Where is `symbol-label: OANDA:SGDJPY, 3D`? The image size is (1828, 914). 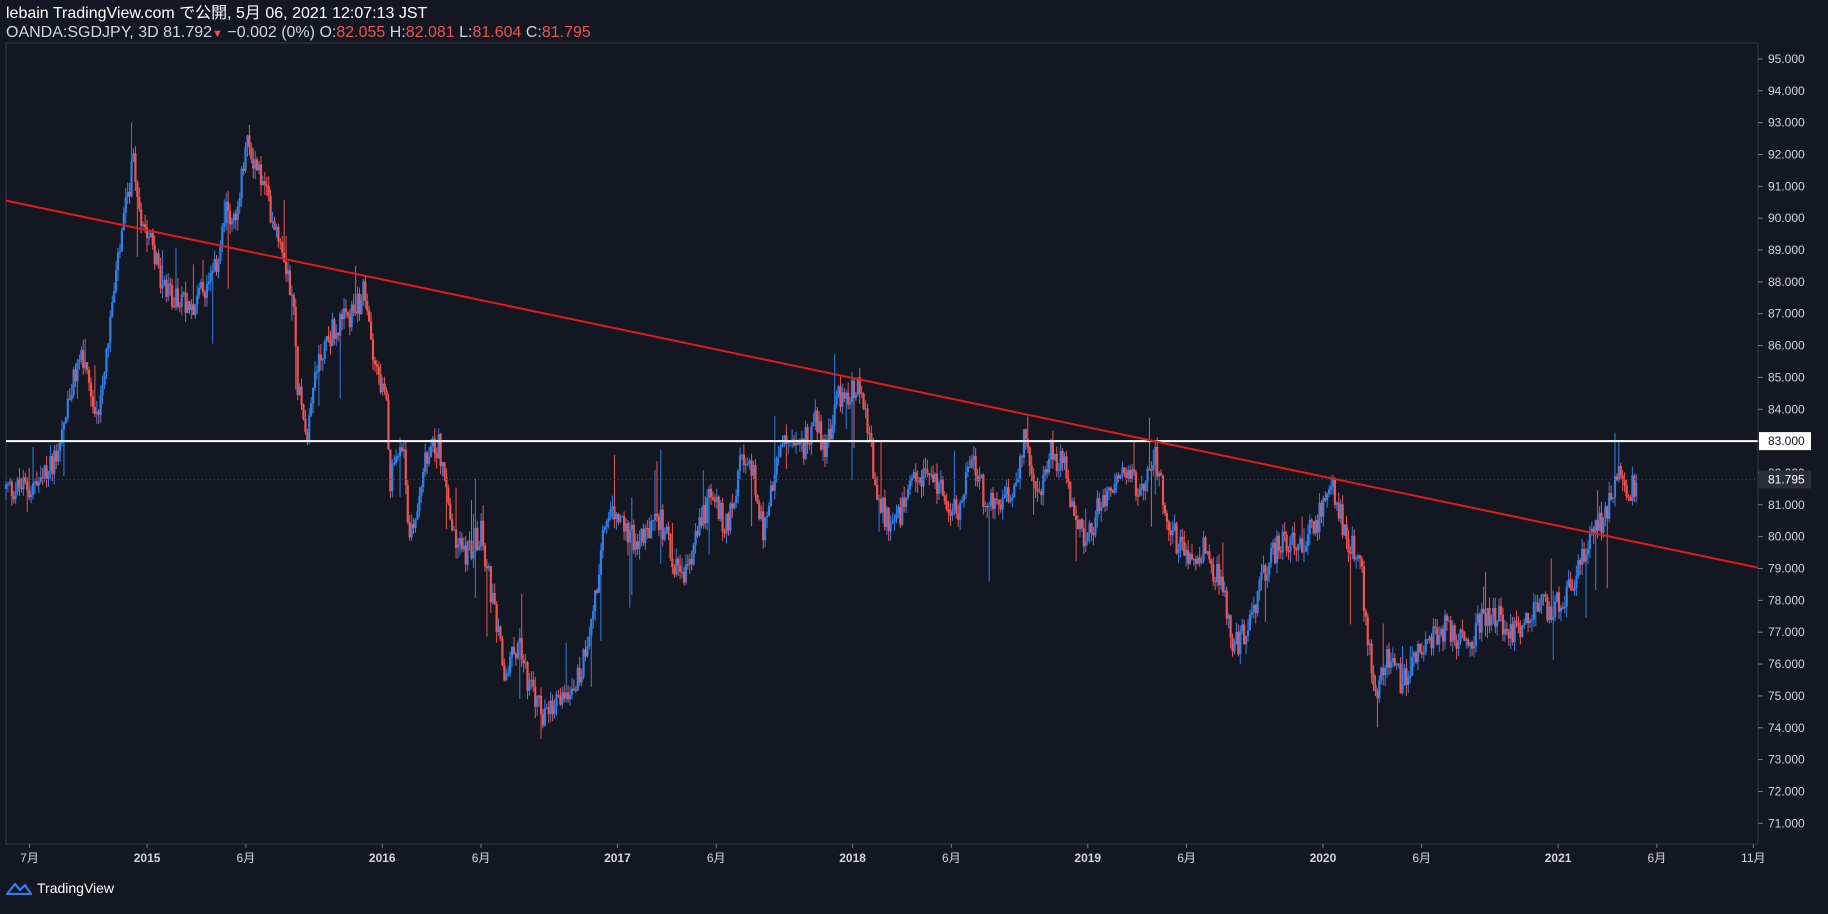
symbol-label: OANDA:SGDJPY, 3D is located at coordinates (82, 32).